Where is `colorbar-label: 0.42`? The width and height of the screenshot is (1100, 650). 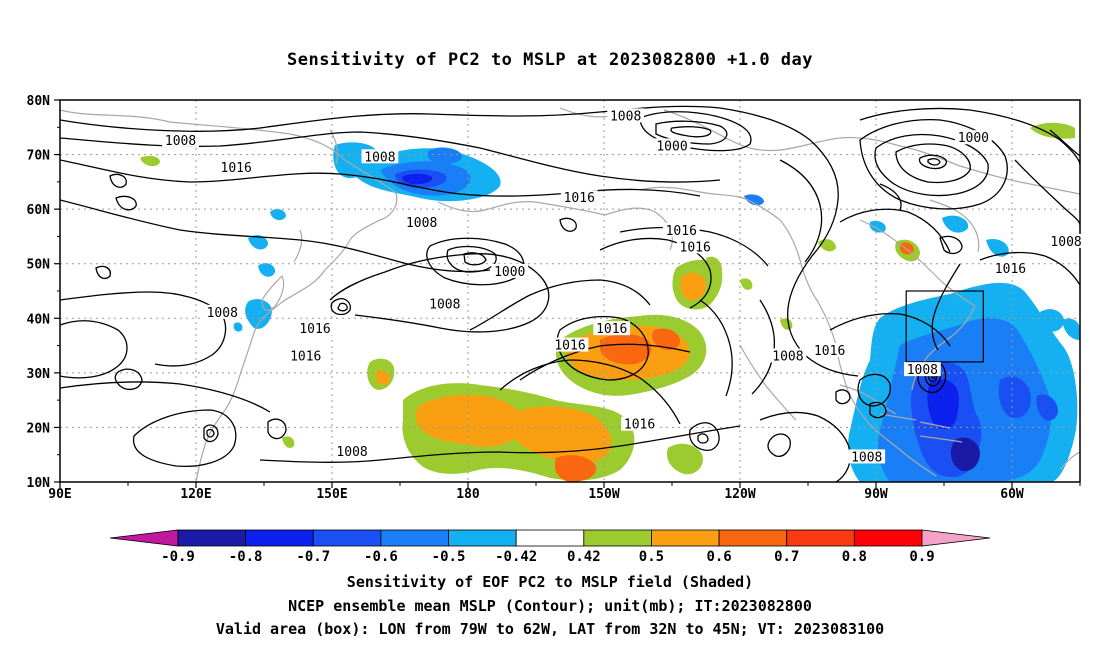
colorbar-label: 0.42 is located at coordinates (584, 557).